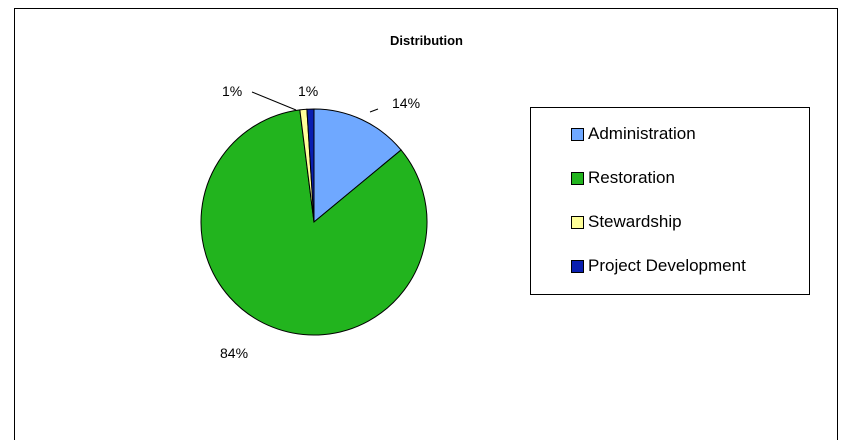 The height and width of the screenshot is (440, 853). I want to click on legend-item-restoration: Restoration, so click(623, 178).